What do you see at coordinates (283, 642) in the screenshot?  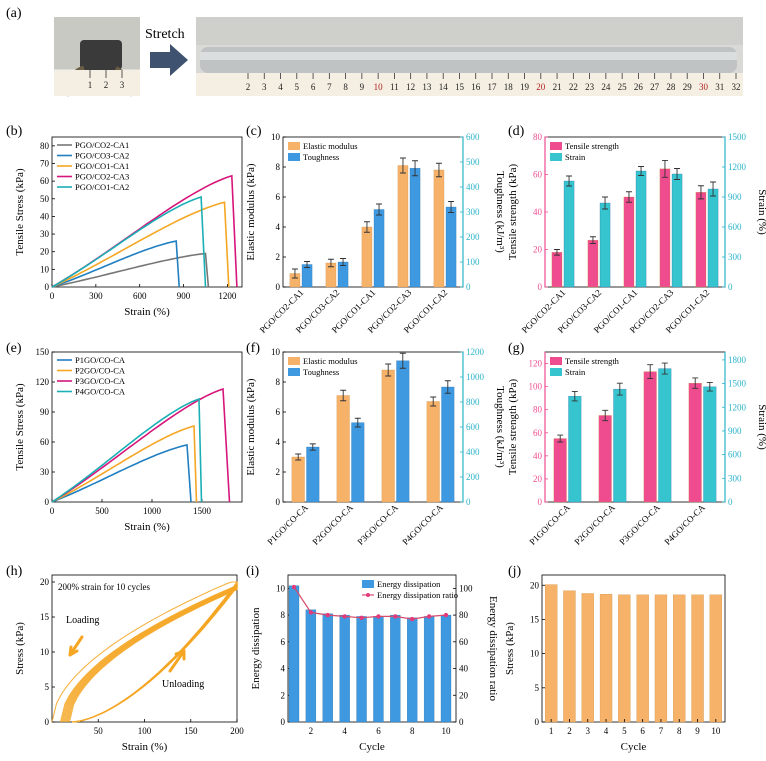 I see `ytick-label-left-i-3: 6` at bounding box center [283, 642].